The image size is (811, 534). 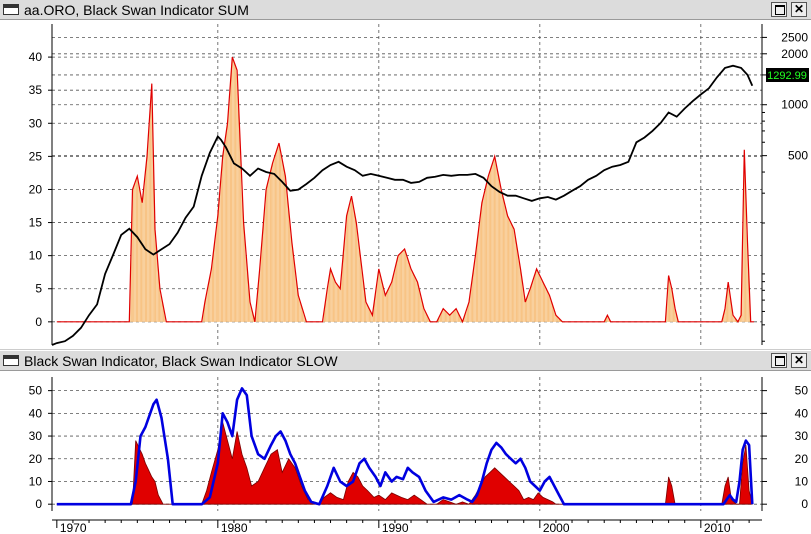 What do you see at coordinates (717, 527) in the screenshot?
I see `x-tick-label: 2010` at bounding box center [717, 527].